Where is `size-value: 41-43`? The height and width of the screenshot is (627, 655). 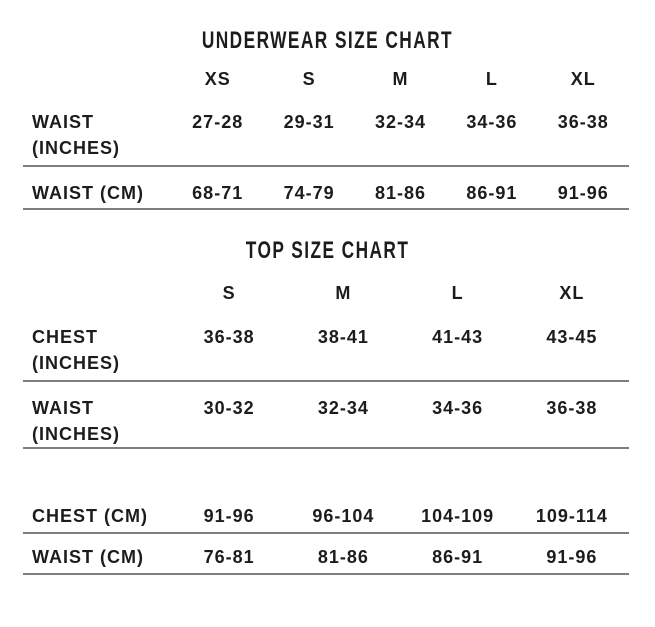
size-value: 41-43 is located at coordinates (458, 337).